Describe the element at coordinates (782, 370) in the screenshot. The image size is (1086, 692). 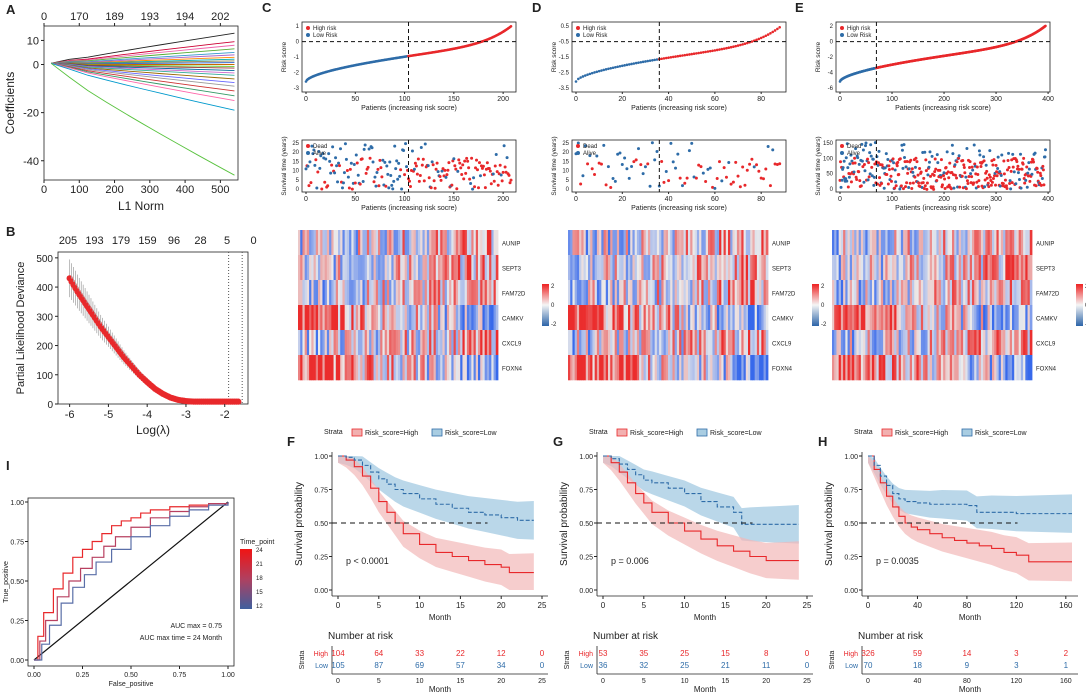
I see `gene-label: FOXN4` at that location.